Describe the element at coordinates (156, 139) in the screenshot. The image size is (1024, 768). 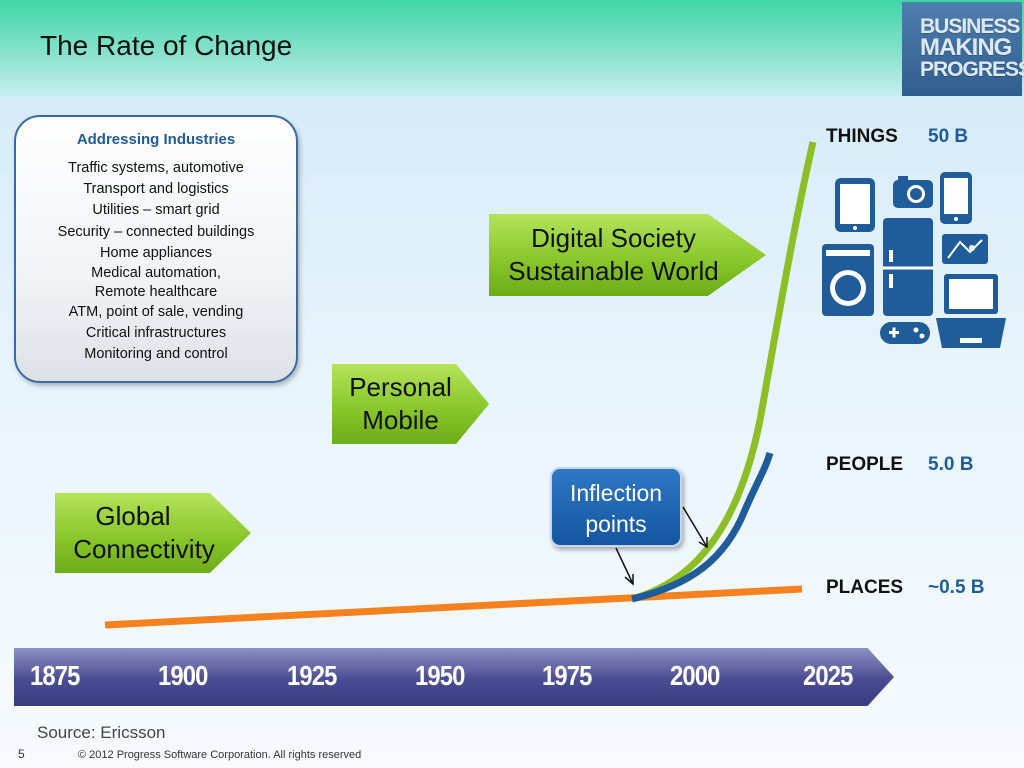
I see `industries-title: Addressing Industries` at that location.